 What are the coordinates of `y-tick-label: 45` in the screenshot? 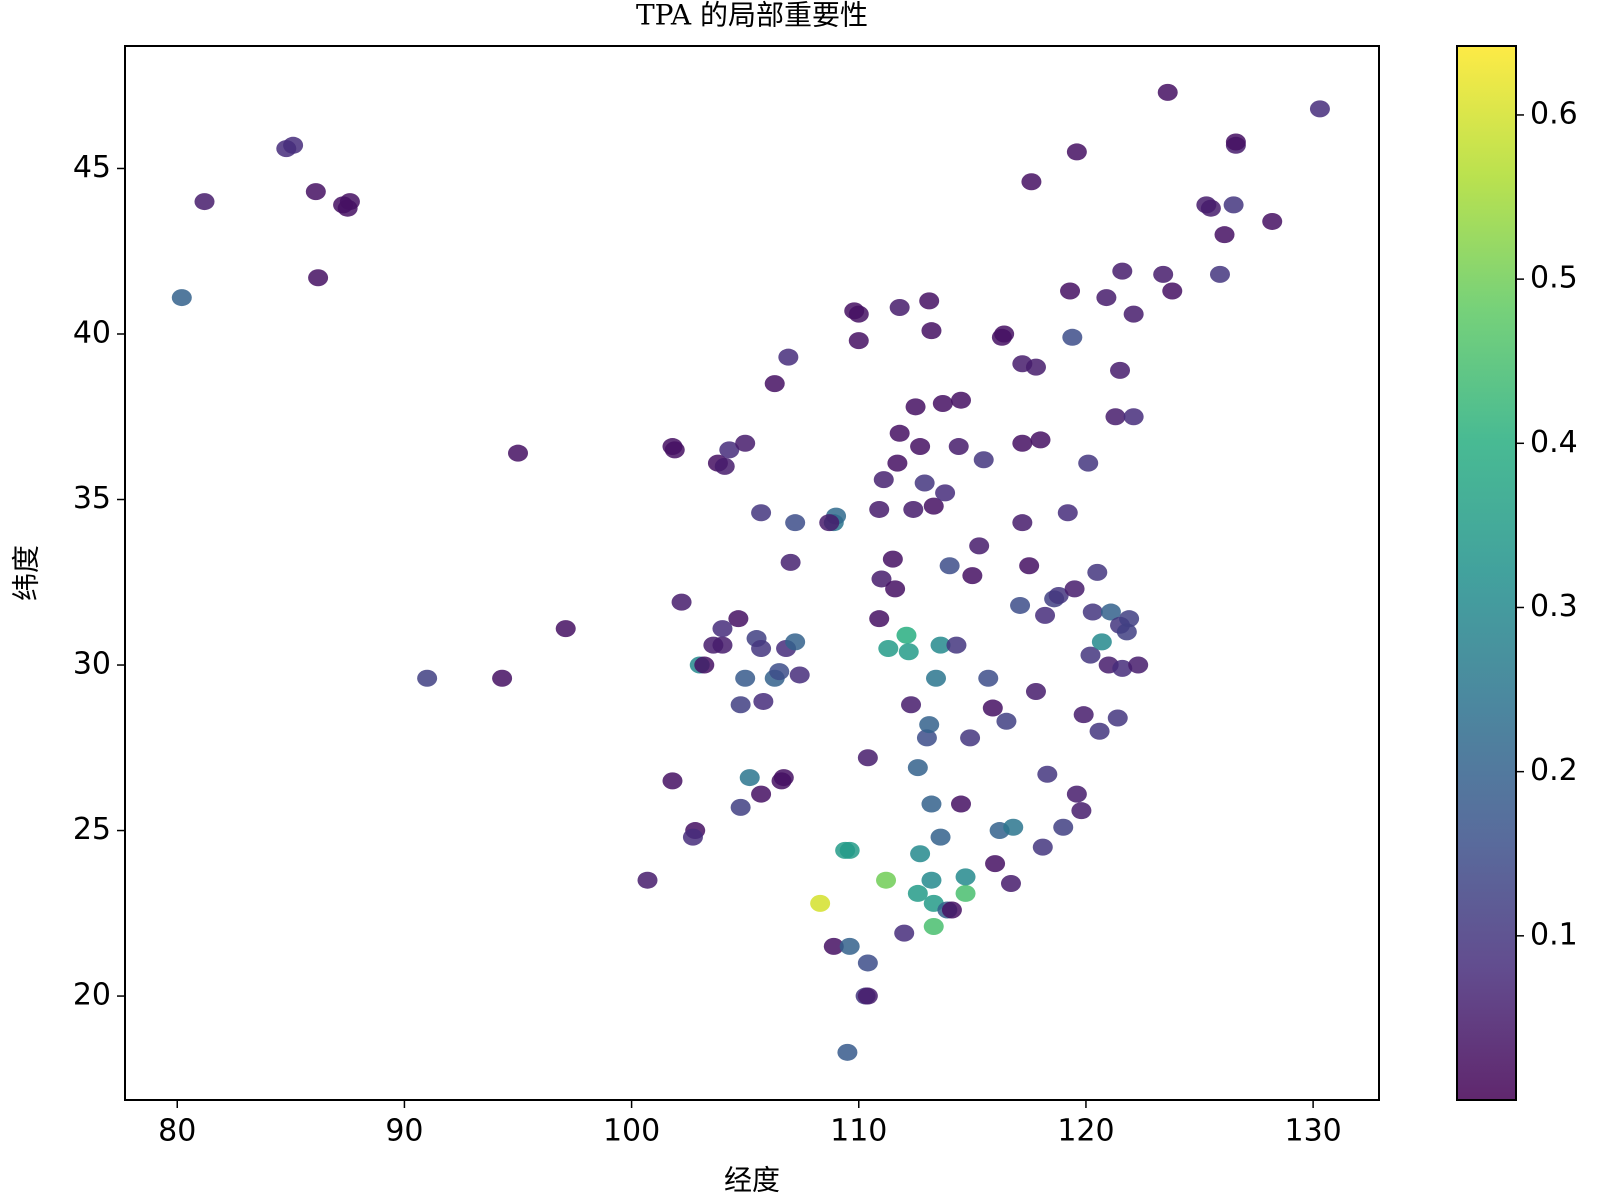 It's located at (92, 167).